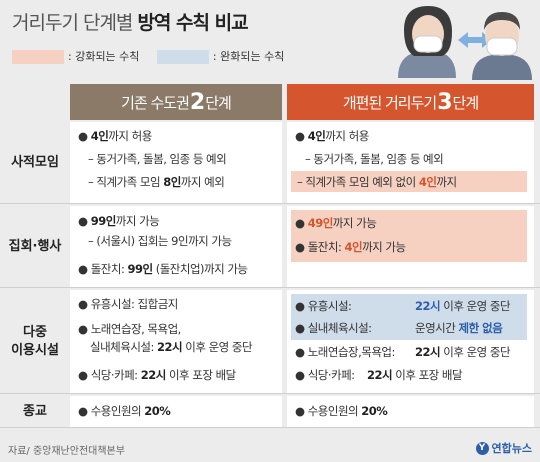 This screenshot has height=462, width=540. I want to click on list-item: ● 돌잔치: 99인 (돌잔치업)까지 가능, so click(163, 269).